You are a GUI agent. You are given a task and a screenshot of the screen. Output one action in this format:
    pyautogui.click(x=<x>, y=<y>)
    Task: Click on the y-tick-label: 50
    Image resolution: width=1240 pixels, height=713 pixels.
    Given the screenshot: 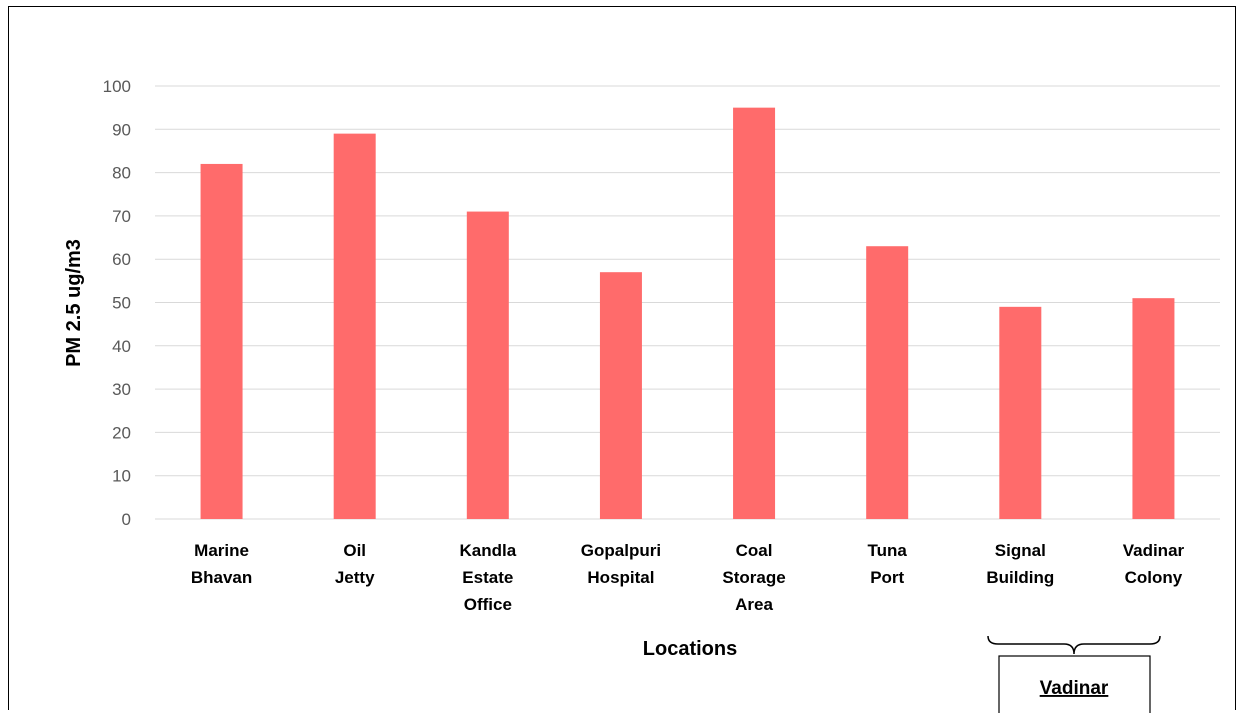 What is the action you would take?
    pyautogui.click(x=121, y=303)
    